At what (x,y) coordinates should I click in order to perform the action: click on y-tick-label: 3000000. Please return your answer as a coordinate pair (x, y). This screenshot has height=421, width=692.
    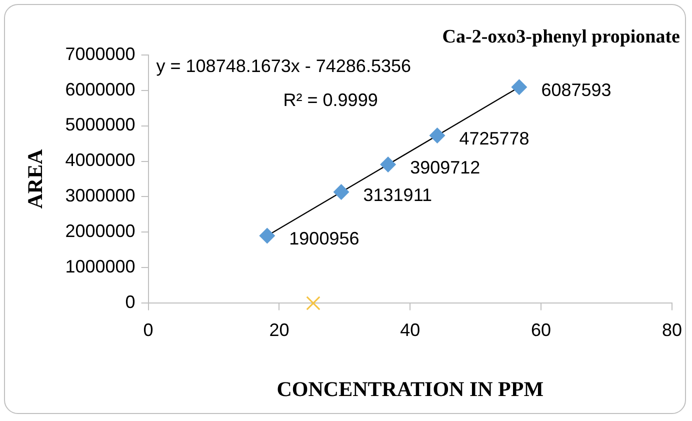
    Looking at the image, I should click on (100, 196).